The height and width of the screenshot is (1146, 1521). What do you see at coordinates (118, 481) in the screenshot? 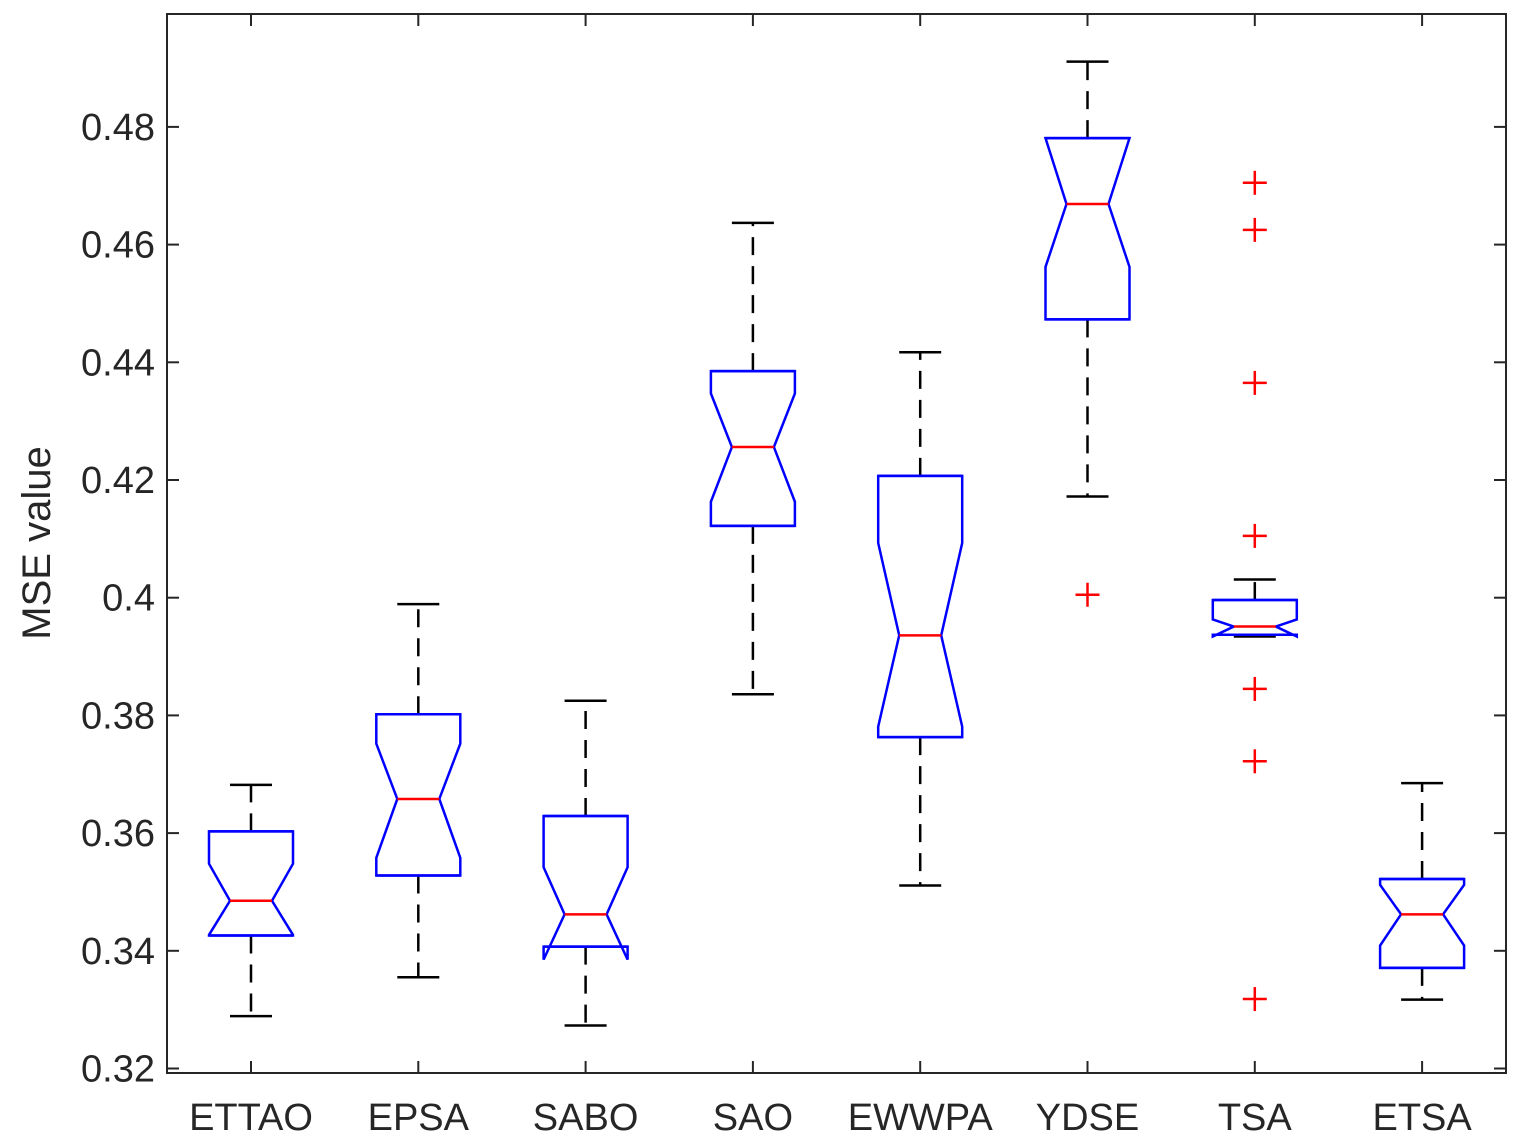
I see `y-tick-label: 0.42` at bounding box center [118, 481].